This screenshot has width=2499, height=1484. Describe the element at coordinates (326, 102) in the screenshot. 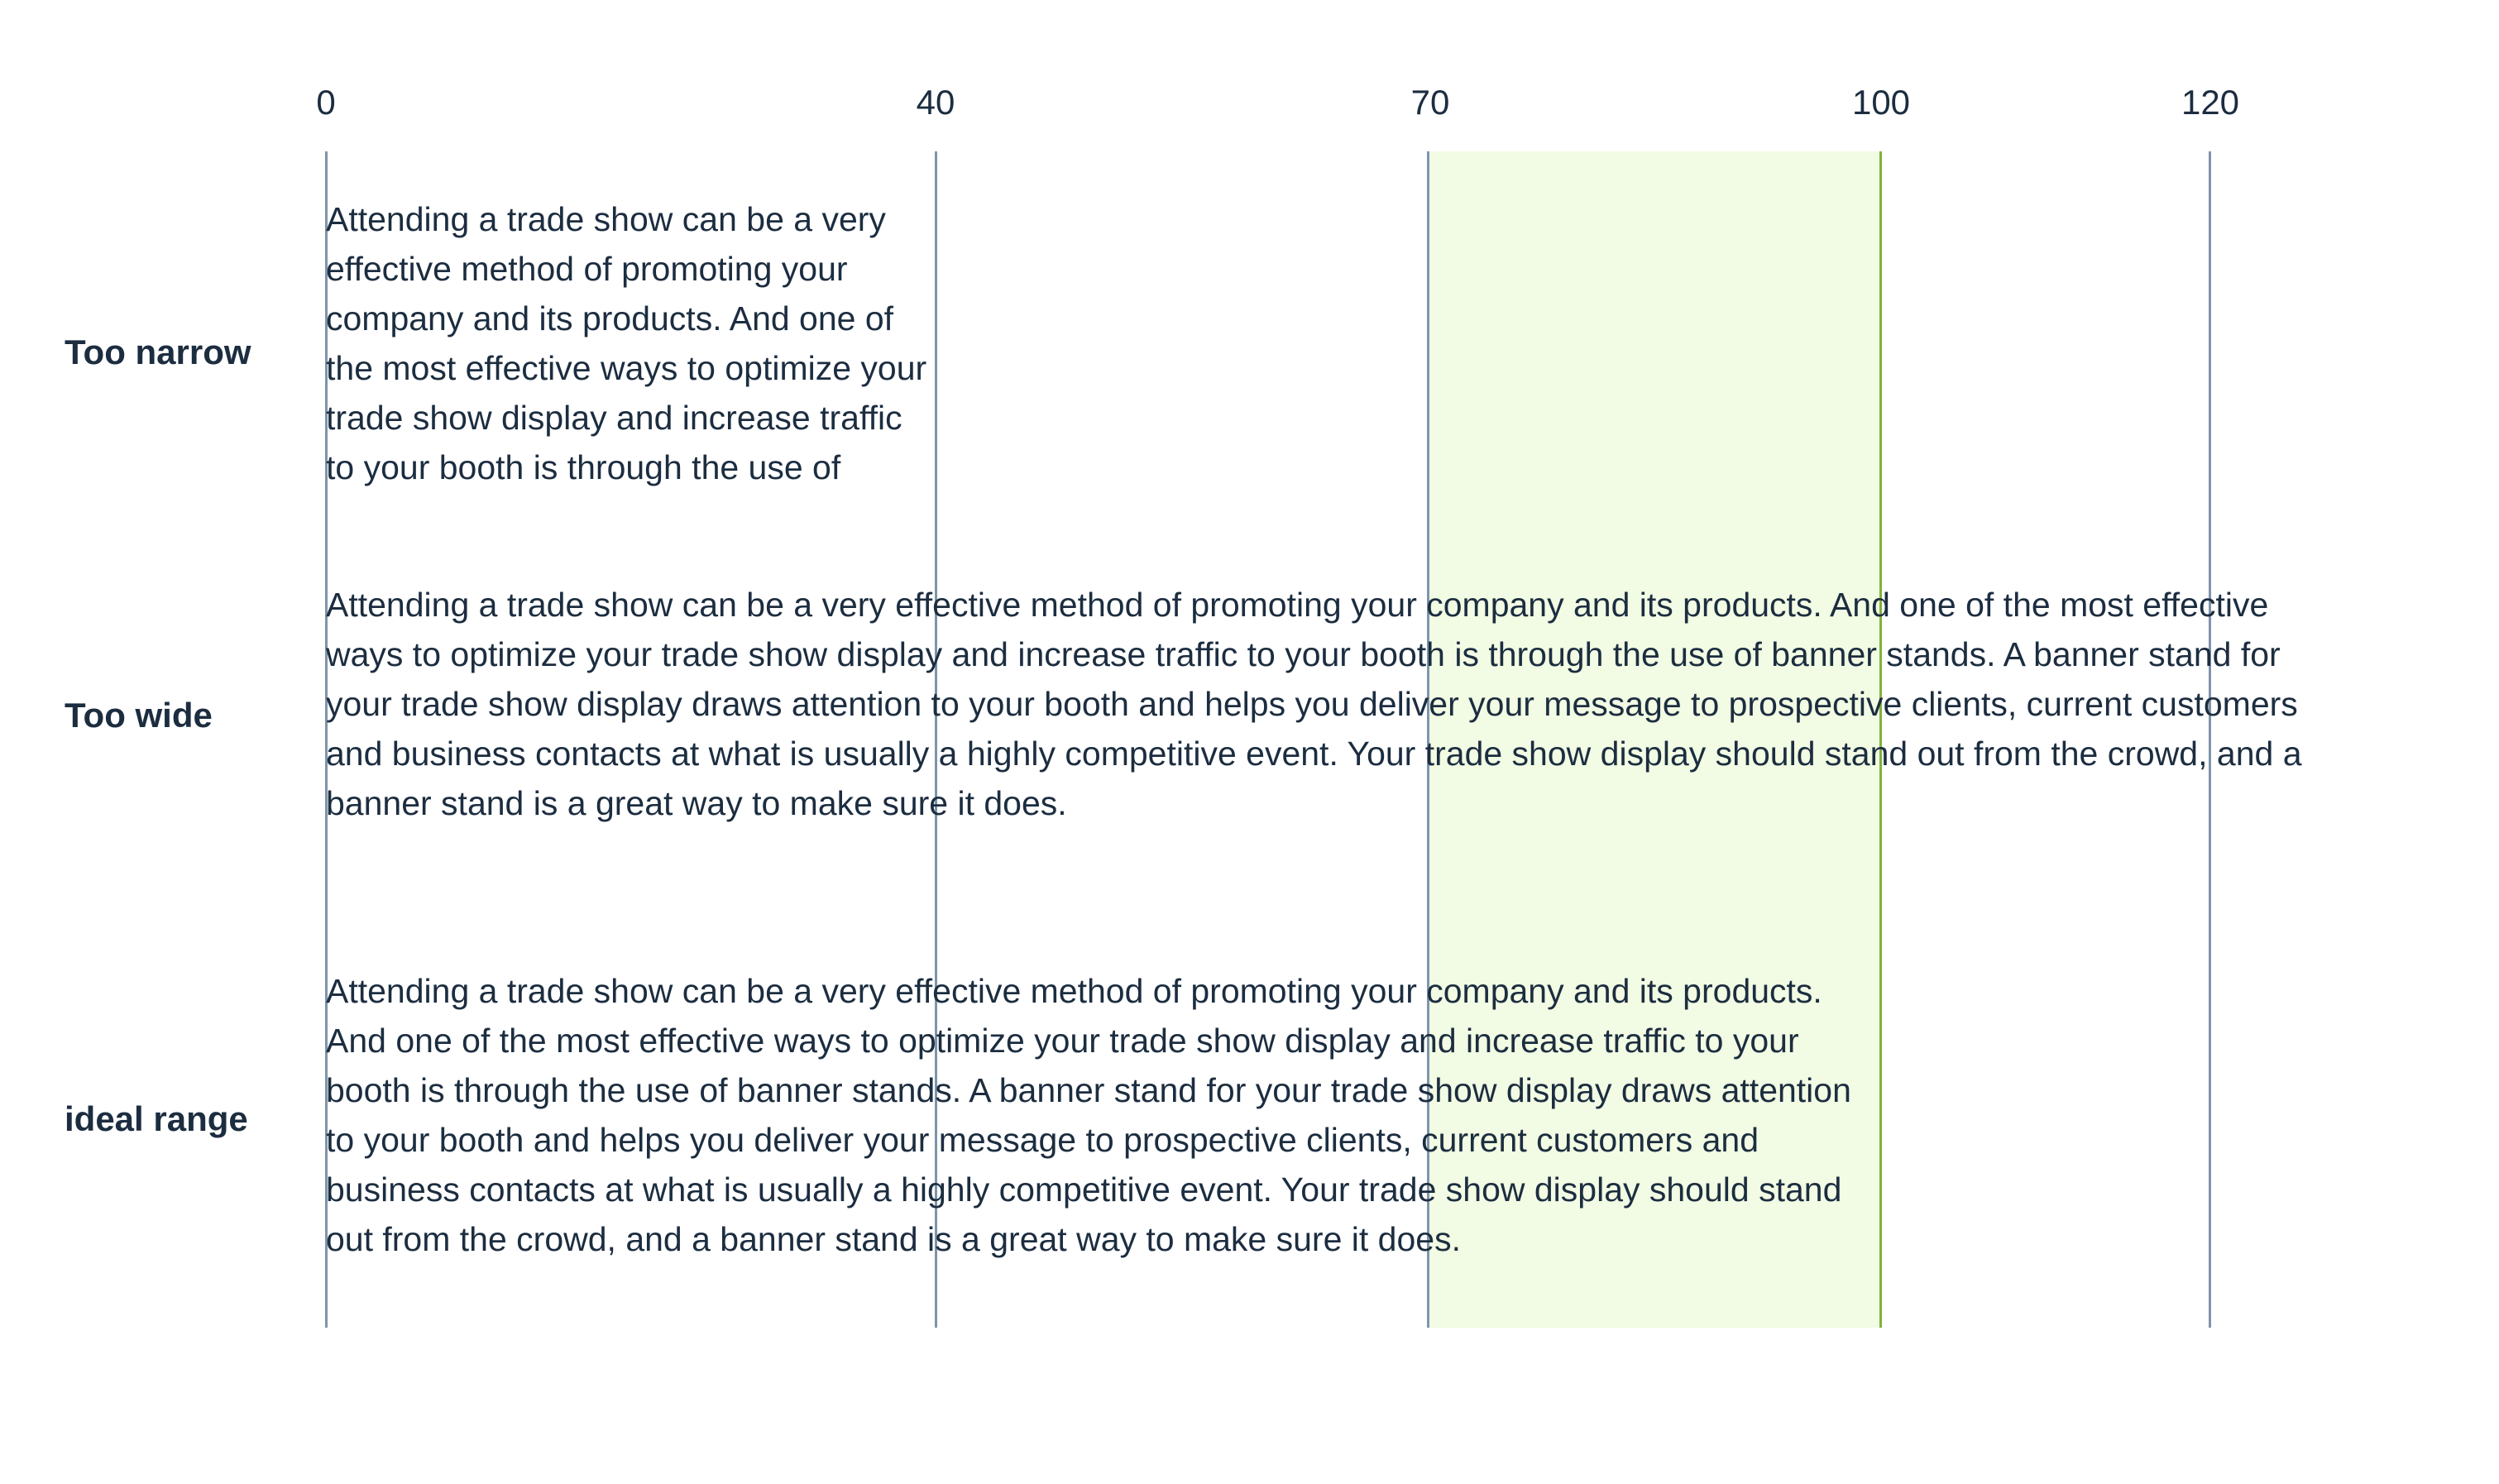

I see `tick-label-0: 0` at that location.